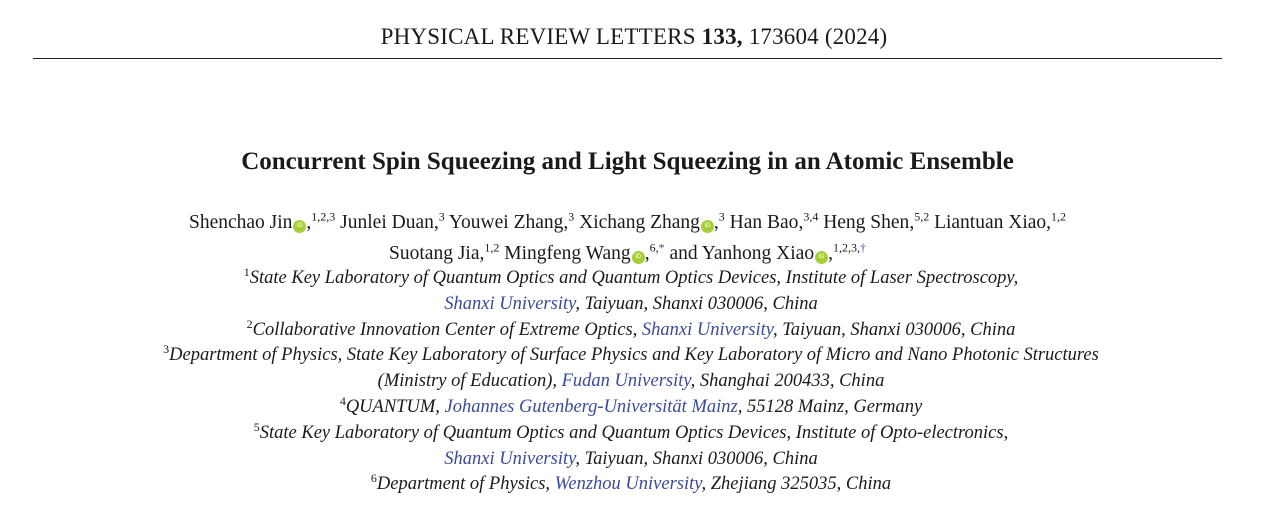  I want to click on header-rule, so click(627, 58).